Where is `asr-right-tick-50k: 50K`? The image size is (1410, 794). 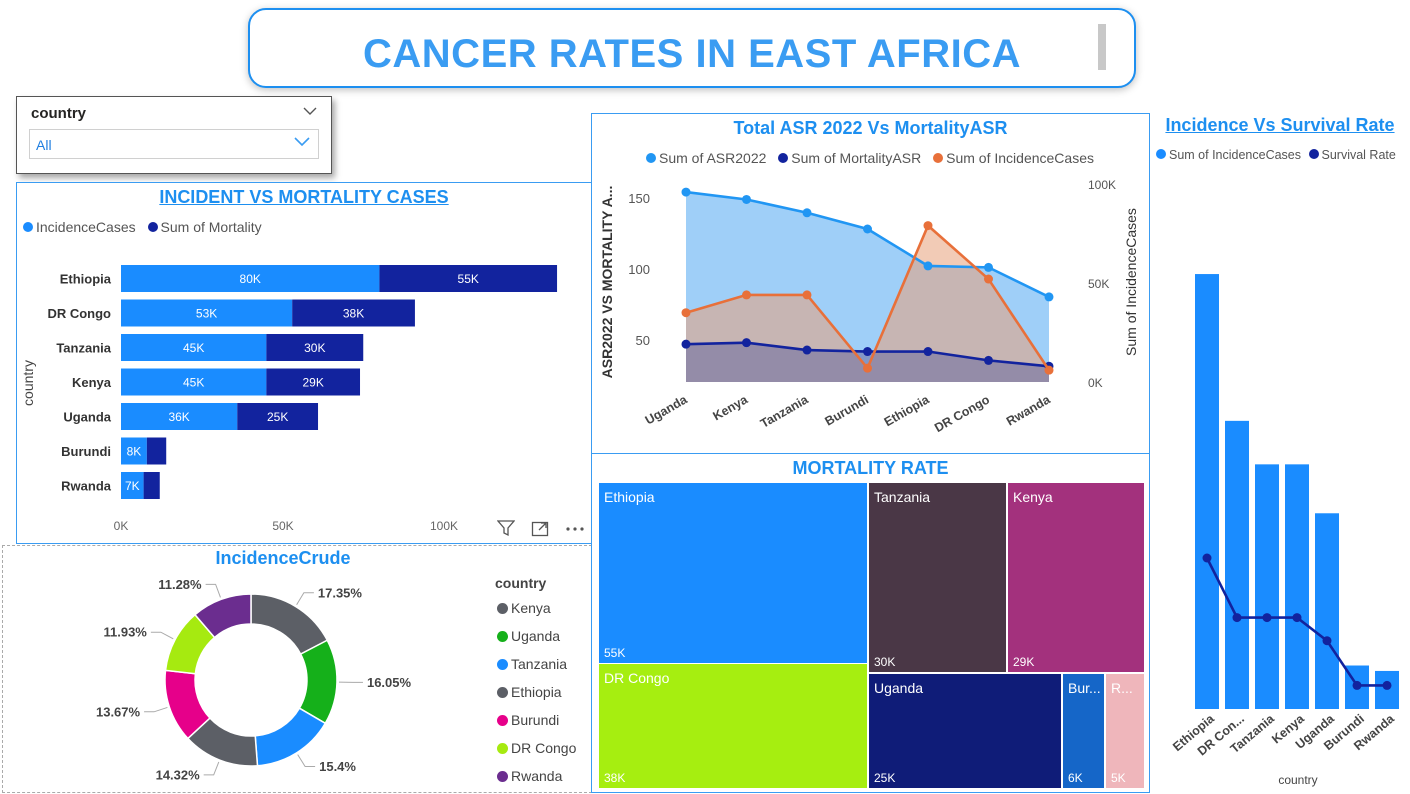 asr-right-tick-50k: 50K is located at coordinates (1098, 284).